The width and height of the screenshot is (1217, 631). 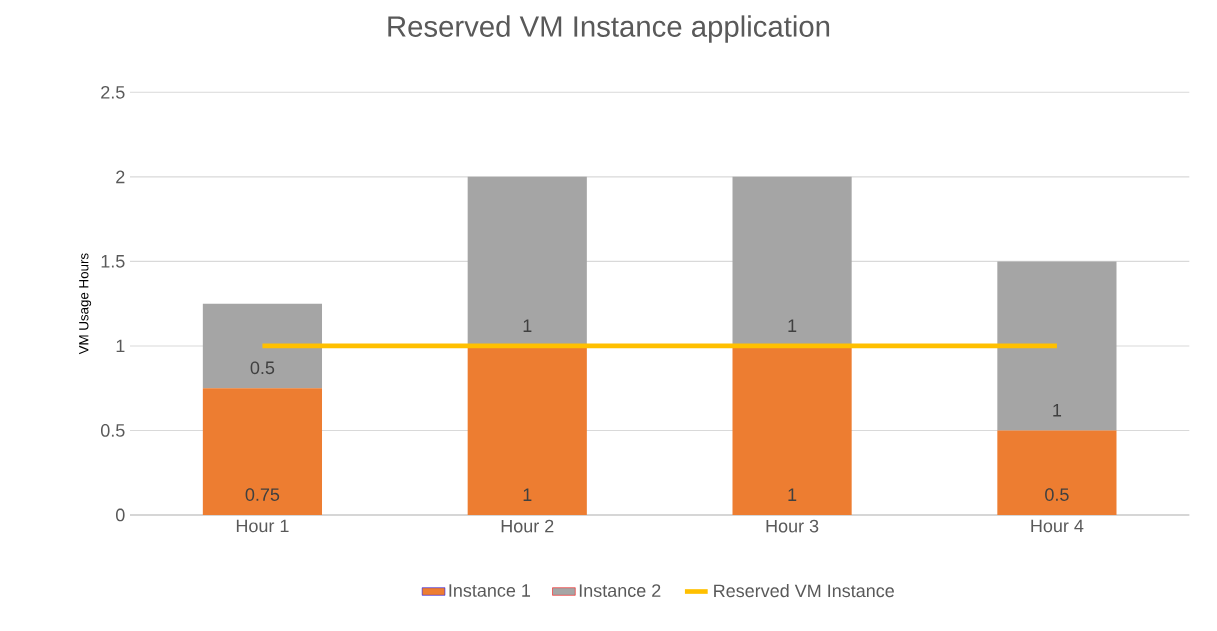 I want to click on y-axis-title: VM Usage Hours, so click(x=85, y=304).